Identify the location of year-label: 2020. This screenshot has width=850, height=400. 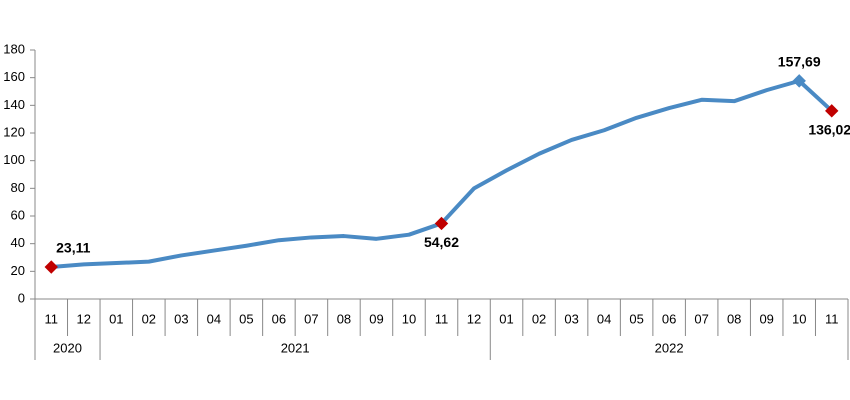
(67, 347).